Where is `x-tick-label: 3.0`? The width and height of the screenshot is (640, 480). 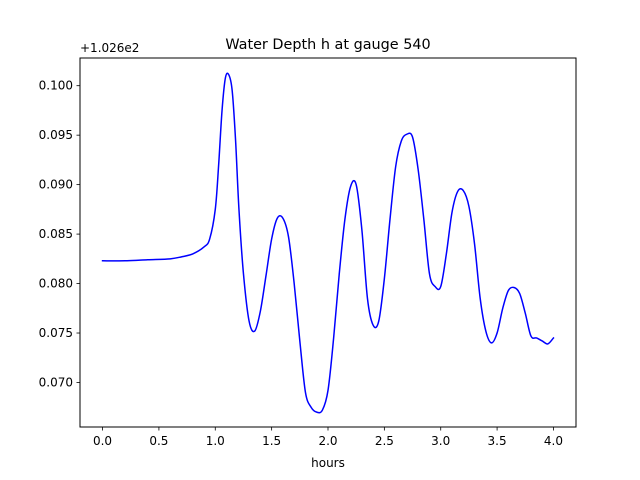 x-tick-label: 3.0 is located at coordinates (440, 441).